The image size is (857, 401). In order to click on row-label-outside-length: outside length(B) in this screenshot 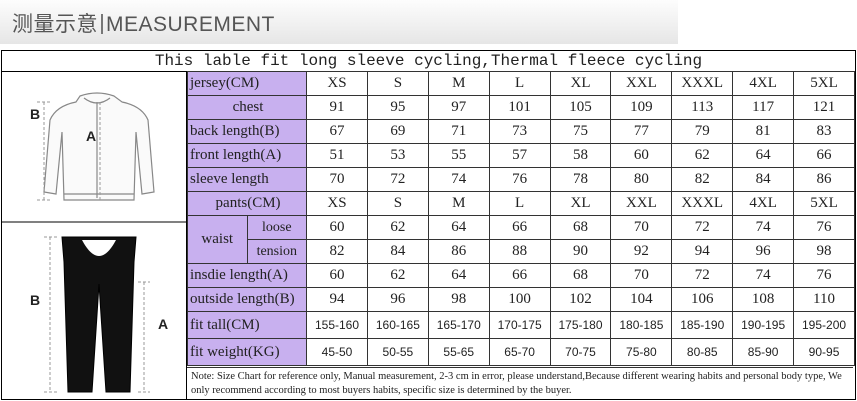, I will do `click(247, 299)`.